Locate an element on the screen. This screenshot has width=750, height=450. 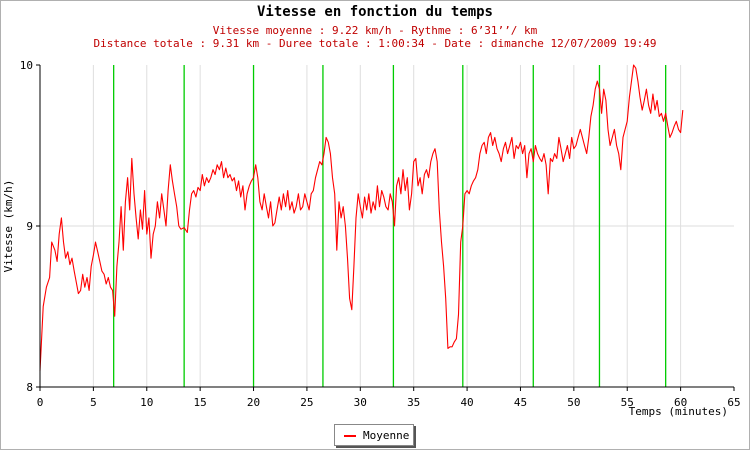
y-axis-label: Vitesse (km/h) is located at coordinates (8, 226).